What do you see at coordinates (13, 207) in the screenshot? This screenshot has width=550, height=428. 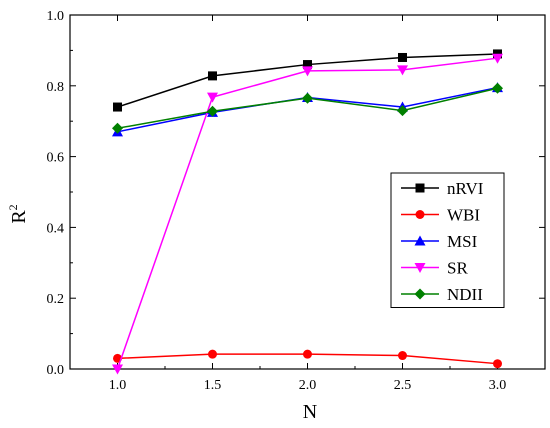 I see `y-axis-title-superscript: 2` at bounding box center [13, 207].